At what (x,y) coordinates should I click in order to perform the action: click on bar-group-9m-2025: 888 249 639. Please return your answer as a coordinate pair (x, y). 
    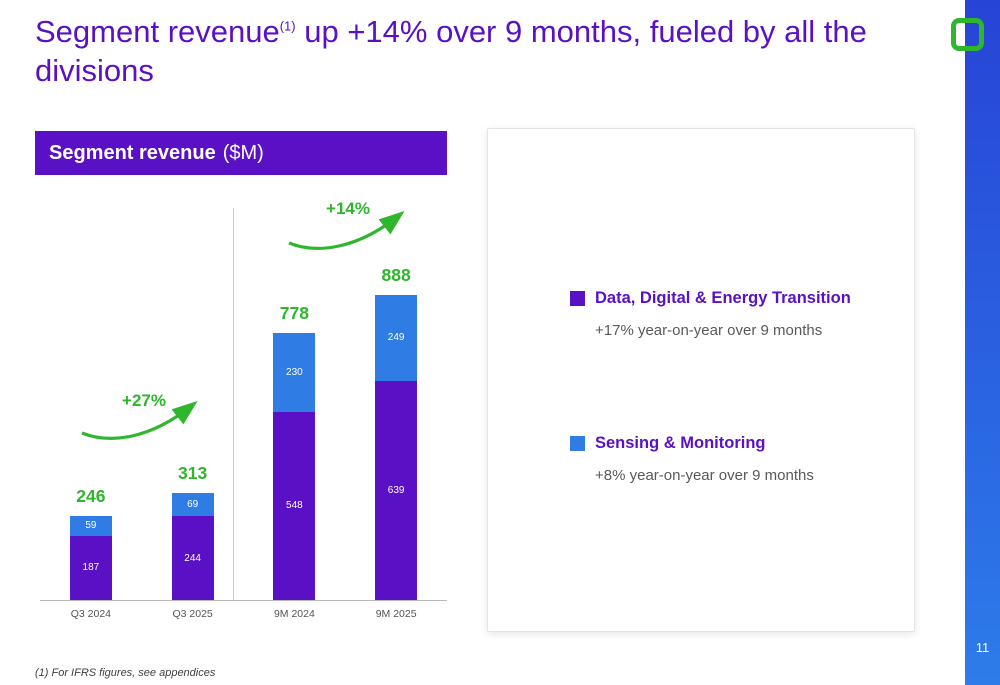
    Looking at the image, I should click on (396, 432).